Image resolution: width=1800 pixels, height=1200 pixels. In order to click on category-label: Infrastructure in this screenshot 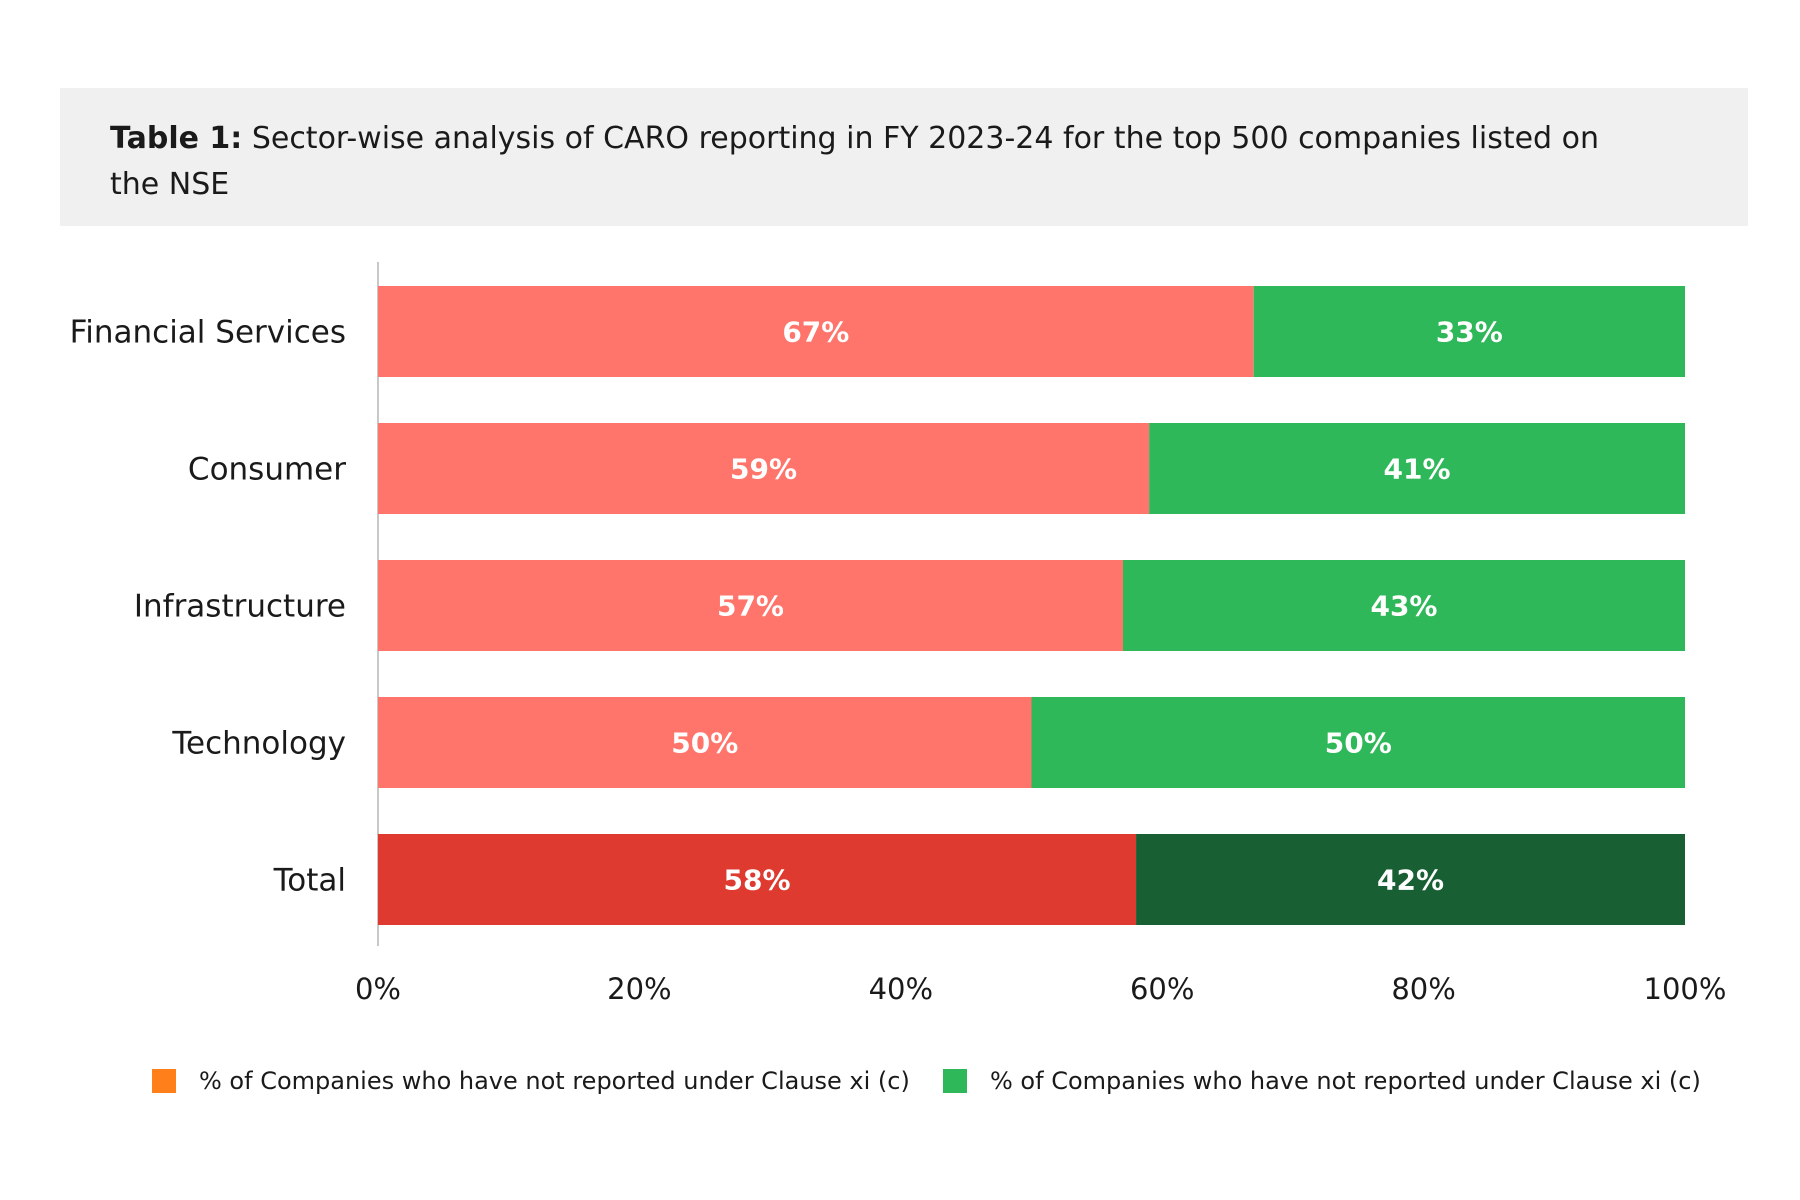, I will do `click(240, 607)`.